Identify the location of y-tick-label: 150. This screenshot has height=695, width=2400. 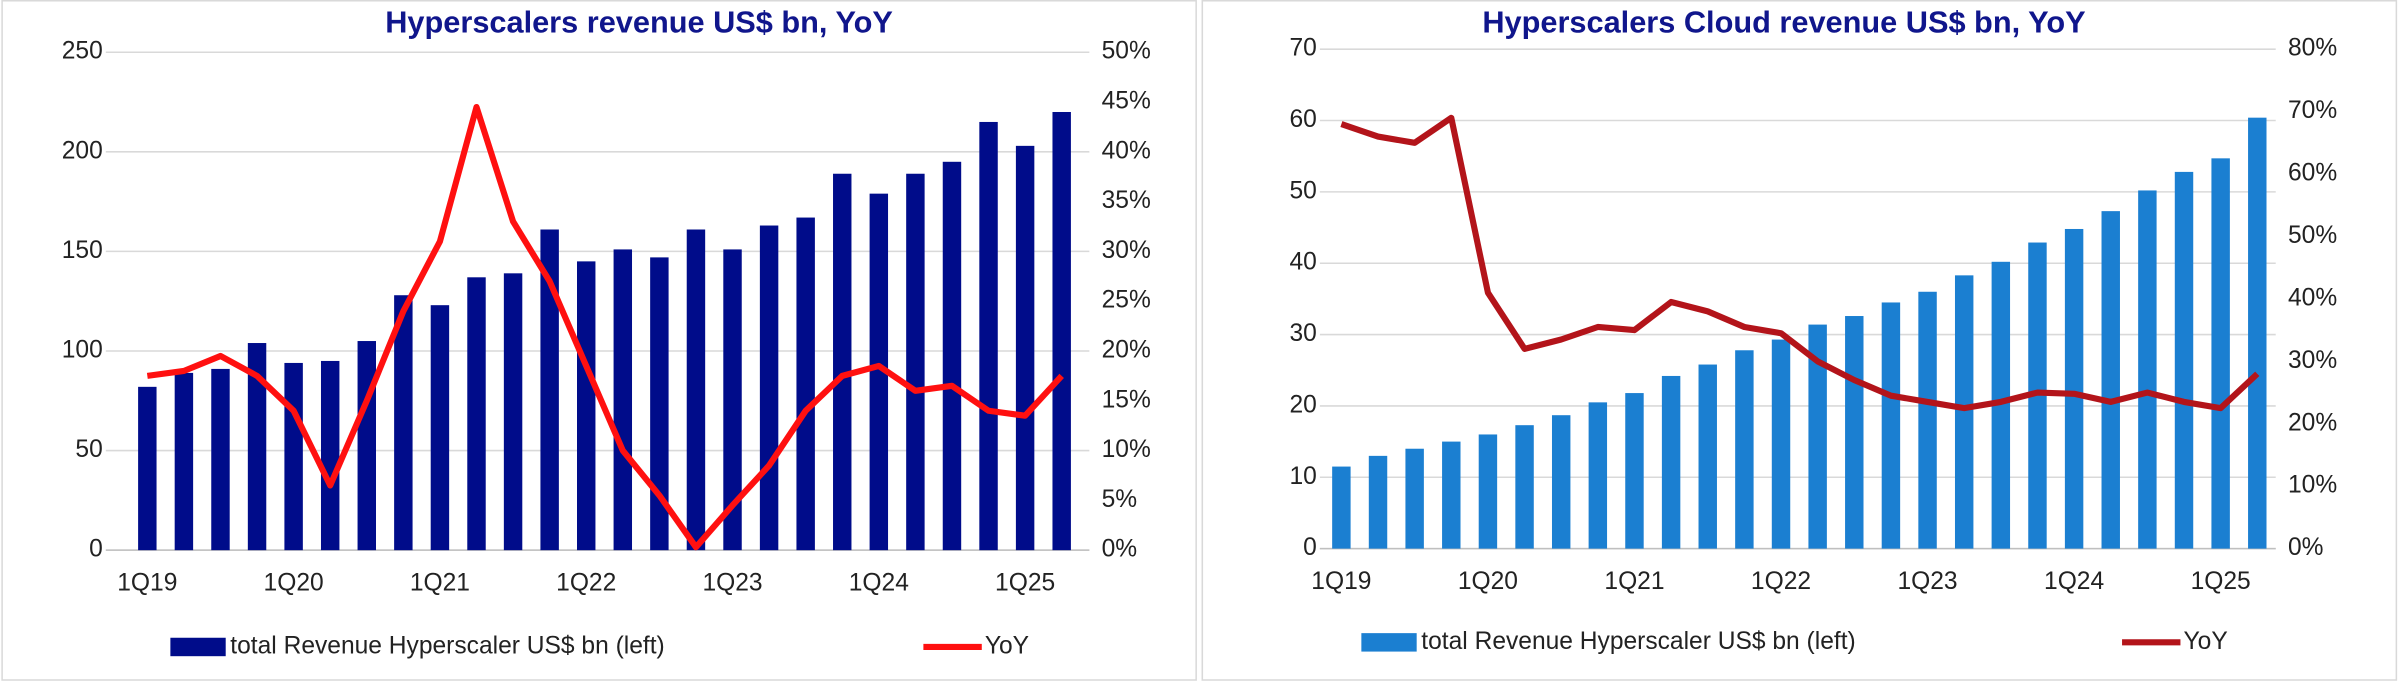
(82, 250).